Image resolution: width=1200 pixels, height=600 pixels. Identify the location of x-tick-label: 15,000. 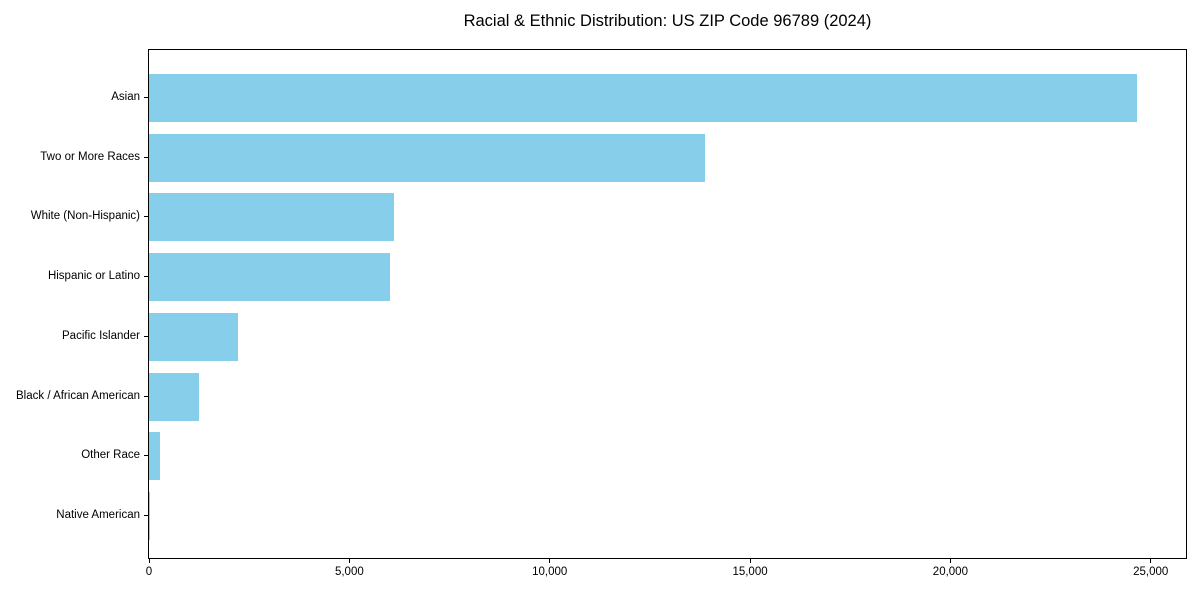
(750, 572).